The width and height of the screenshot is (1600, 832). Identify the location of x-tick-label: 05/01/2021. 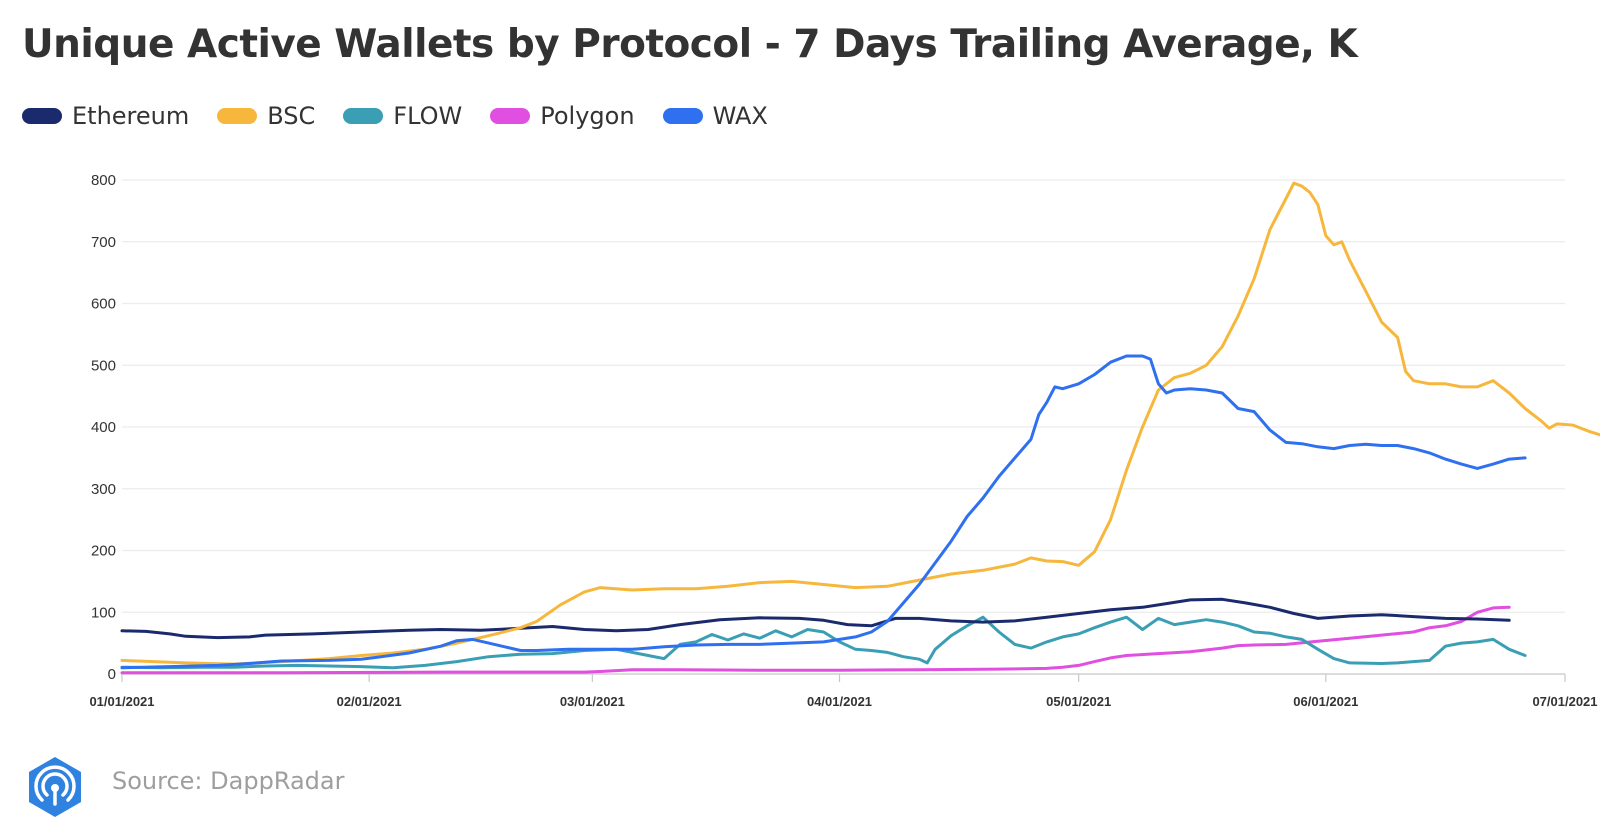
(1078, 701).